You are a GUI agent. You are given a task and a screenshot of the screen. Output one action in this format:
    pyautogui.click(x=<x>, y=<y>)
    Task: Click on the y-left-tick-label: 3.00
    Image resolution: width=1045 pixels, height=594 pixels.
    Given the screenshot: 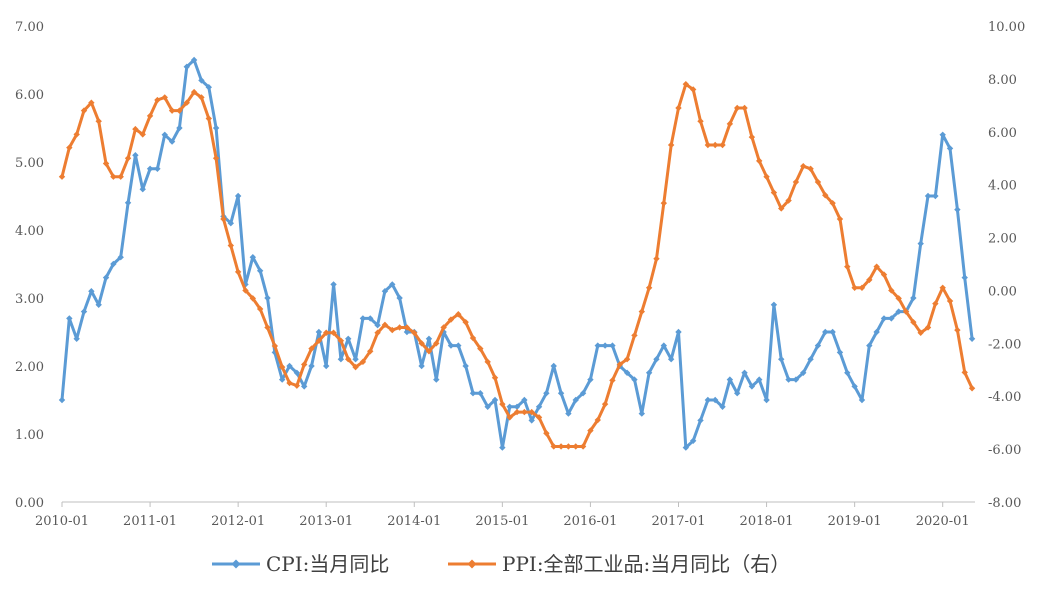 What is the action you would take?
    pyautogui.click(x=29, y=299)
    